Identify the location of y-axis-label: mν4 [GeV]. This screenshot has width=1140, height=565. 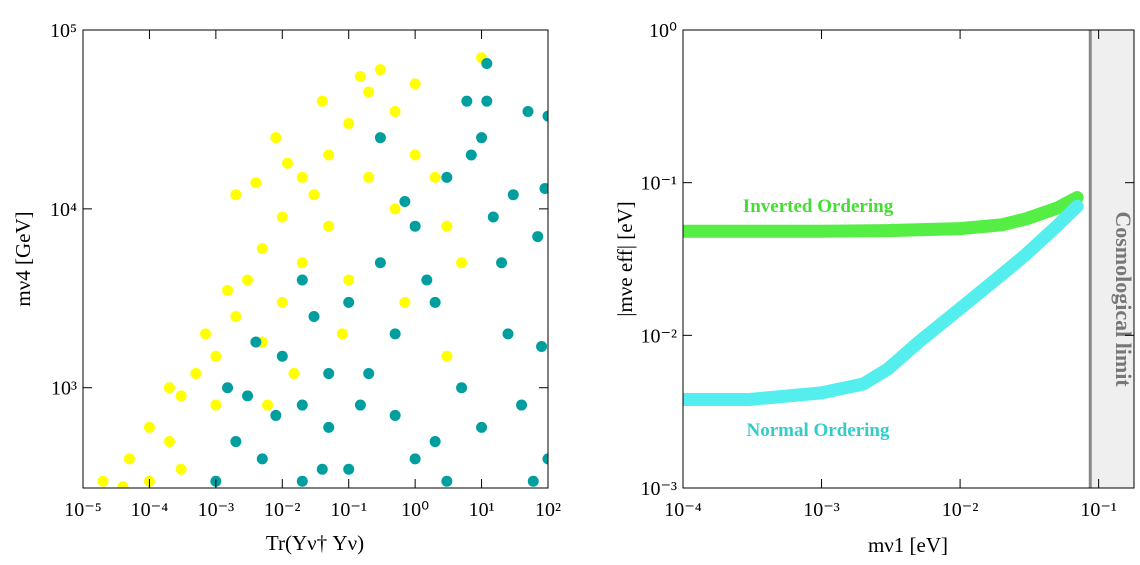
(23, 258).